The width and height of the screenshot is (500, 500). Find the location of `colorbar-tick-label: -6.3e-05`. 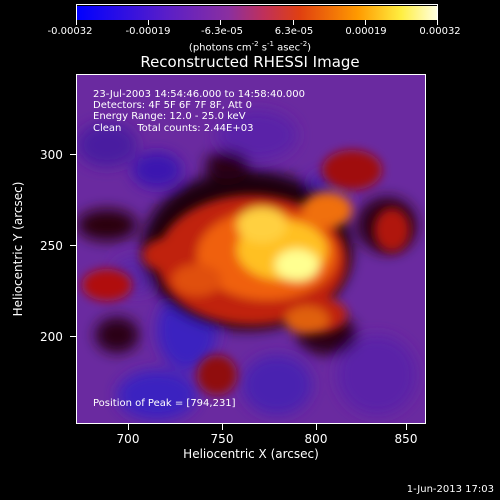

colorbar-tick-label: -6.3e-05 is located at coordinates (222, 31).